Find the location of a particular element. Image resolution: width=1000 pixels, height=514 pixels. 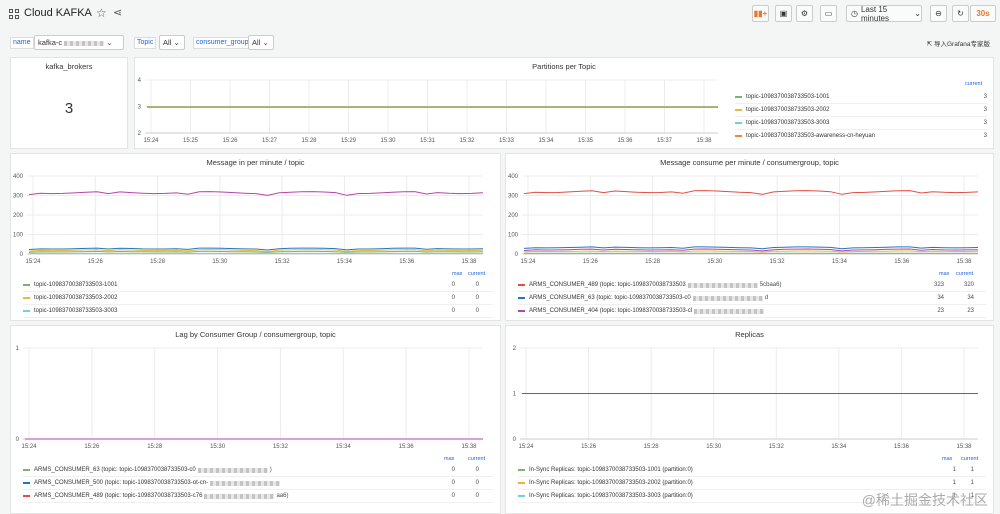

legend-item: topic-1098370038733503-1001 0 0 is located at coordinates (258, 285).